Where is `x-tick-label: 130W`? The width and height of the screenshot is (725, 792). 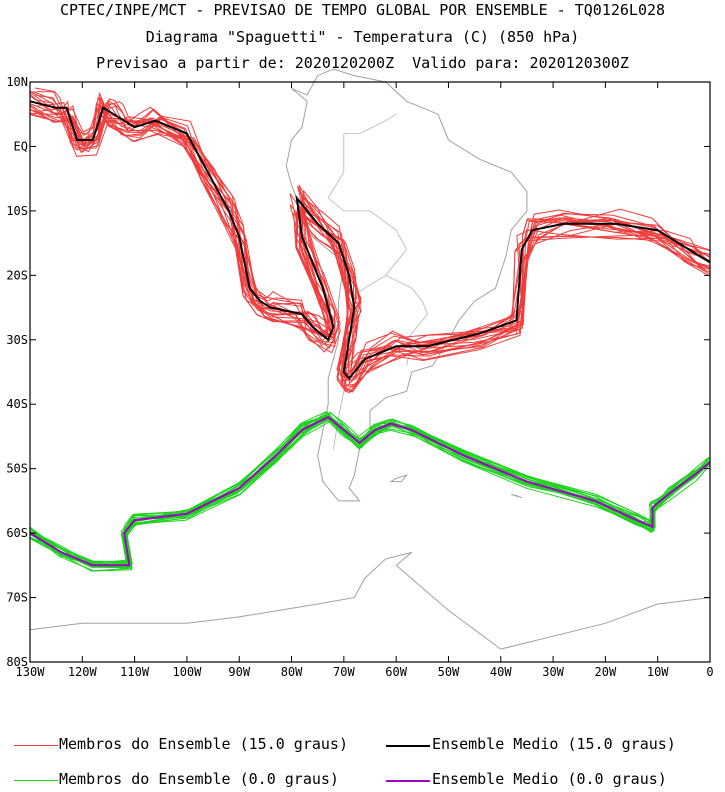
x-tick-label: 130W is located at coordinates (31, 672).